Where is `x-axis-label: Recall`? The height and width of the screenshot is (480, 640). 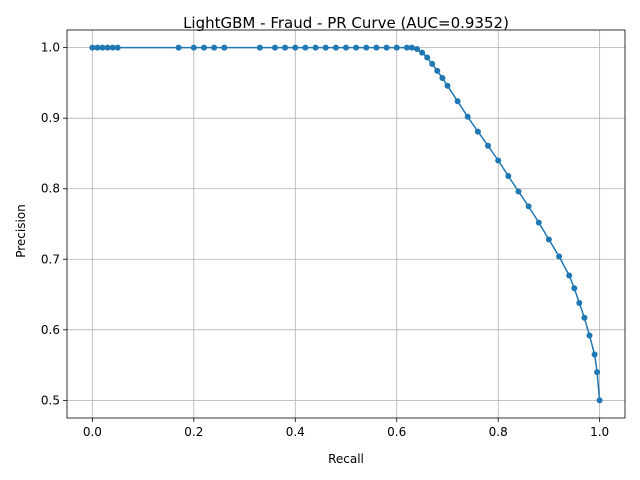
x-axis-label: Recall is located at coordinates (346, 459).